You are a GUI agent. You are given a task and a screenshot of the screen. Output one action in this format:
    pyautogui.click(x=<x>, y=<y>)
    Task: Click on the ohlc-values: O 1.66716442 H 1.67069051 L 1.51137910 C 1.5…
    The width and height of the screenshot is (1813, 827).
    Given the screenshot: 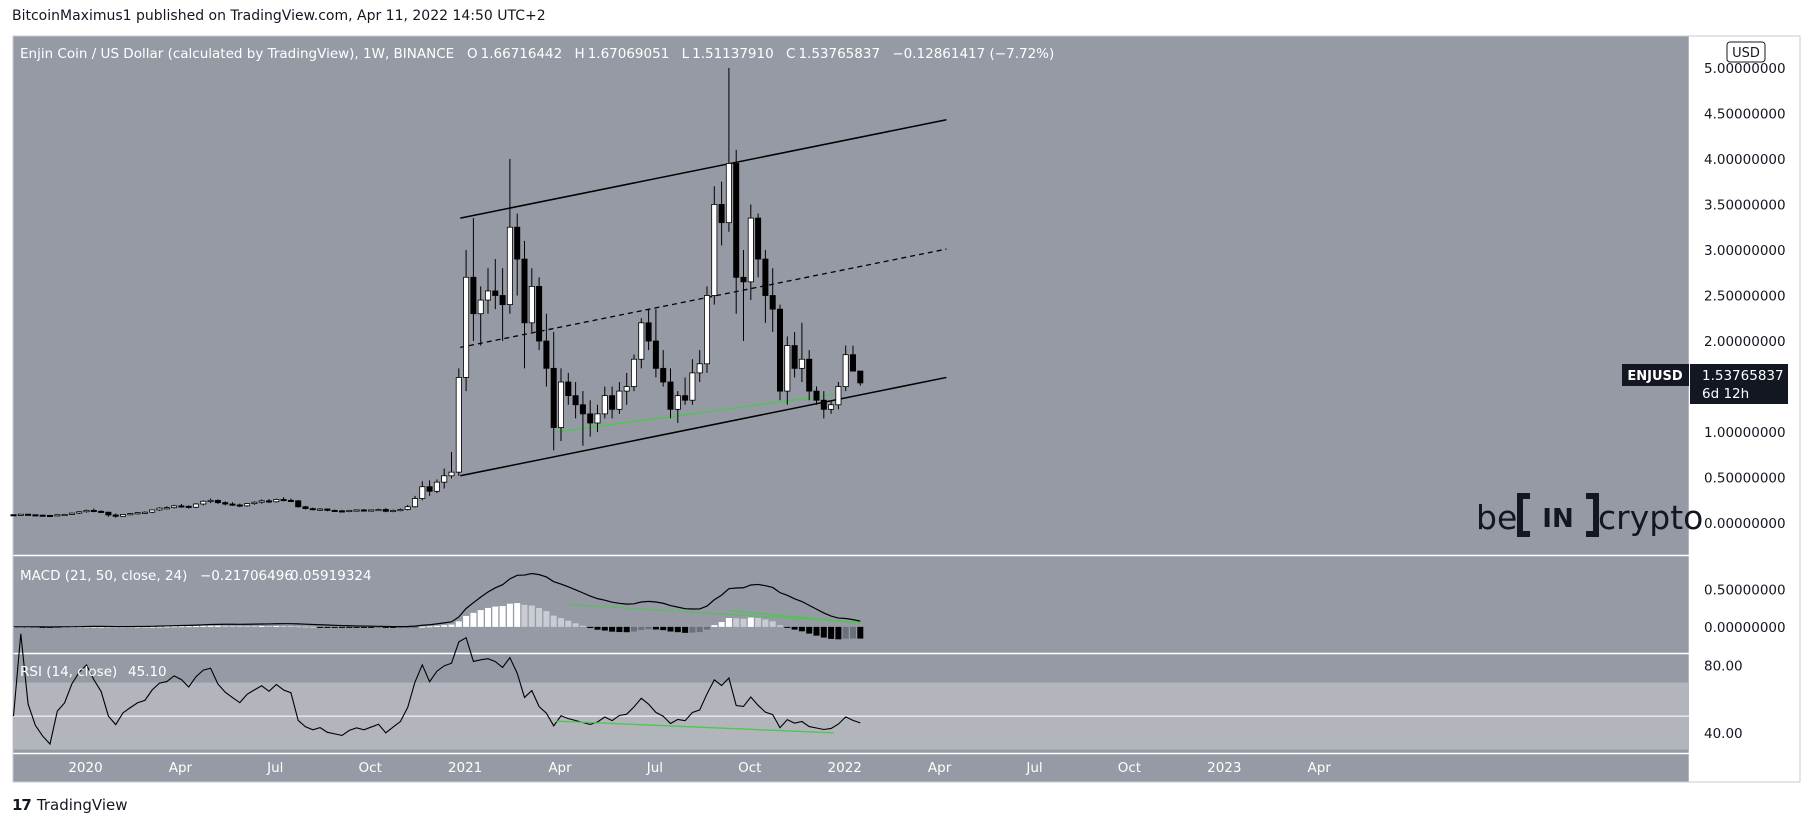 What is the action you would take?
    pyautogui.click(x=760, y=54)
    